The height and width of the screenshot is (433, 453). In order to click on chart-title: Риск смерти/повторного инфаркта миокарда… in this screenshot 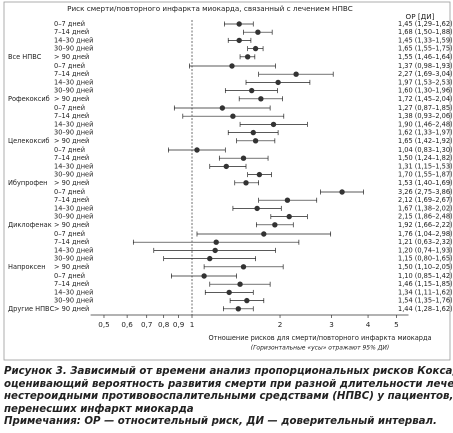, I will do `click(210, 8)`.